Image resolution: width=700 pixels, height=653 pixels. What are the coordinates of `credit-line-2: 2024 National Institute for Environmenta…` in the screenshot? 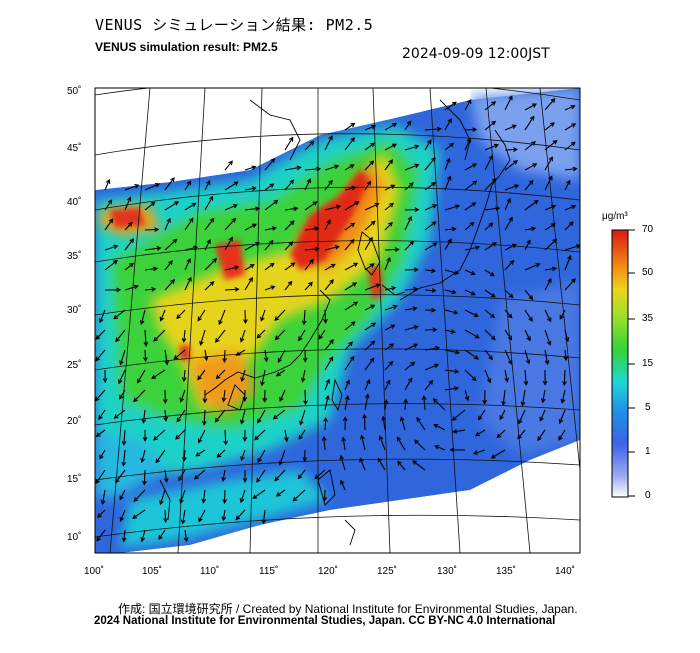 It's located at (324, 621).